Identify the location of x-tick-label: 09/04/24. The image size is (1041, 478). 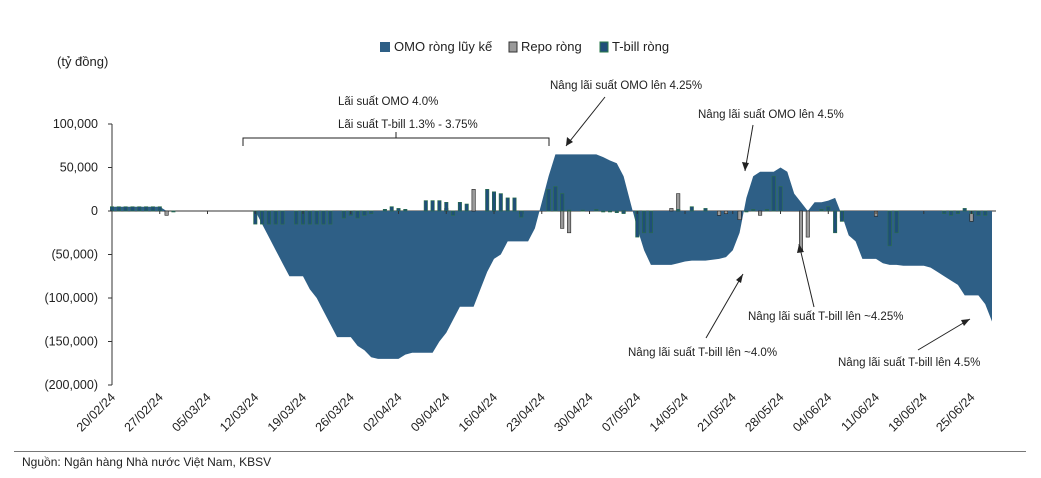
(430, 412).